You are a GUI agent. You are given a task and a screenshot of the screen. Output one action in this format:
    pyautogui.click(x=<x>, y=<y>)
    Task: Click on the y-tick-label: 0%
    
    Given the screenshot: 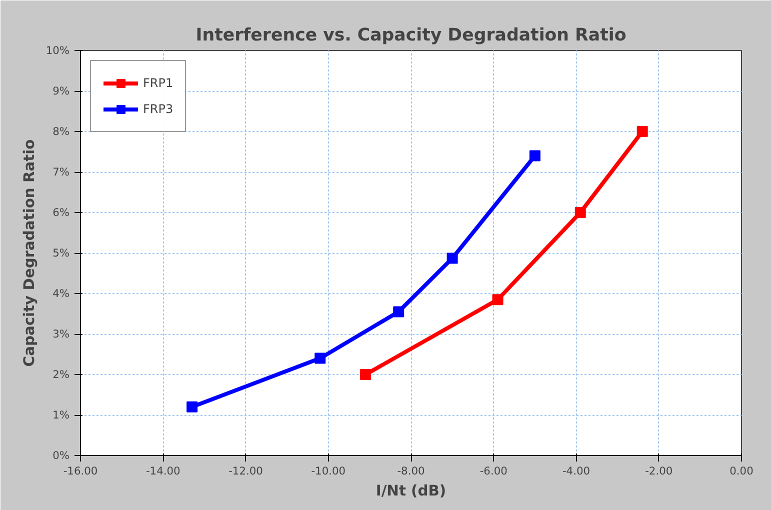 What is the action you would take?
    pyautogui.click(x=61, y=455)
    